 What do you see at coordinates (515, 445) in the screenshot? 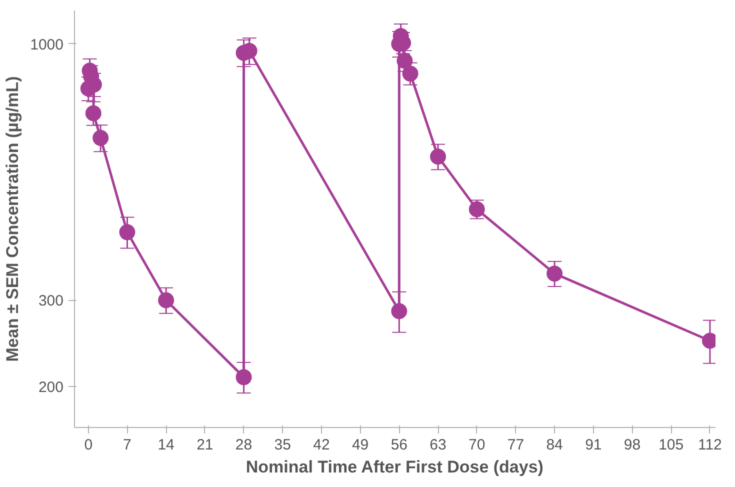
I see `x-tick-label: 77` at bounding box center [515, 445].